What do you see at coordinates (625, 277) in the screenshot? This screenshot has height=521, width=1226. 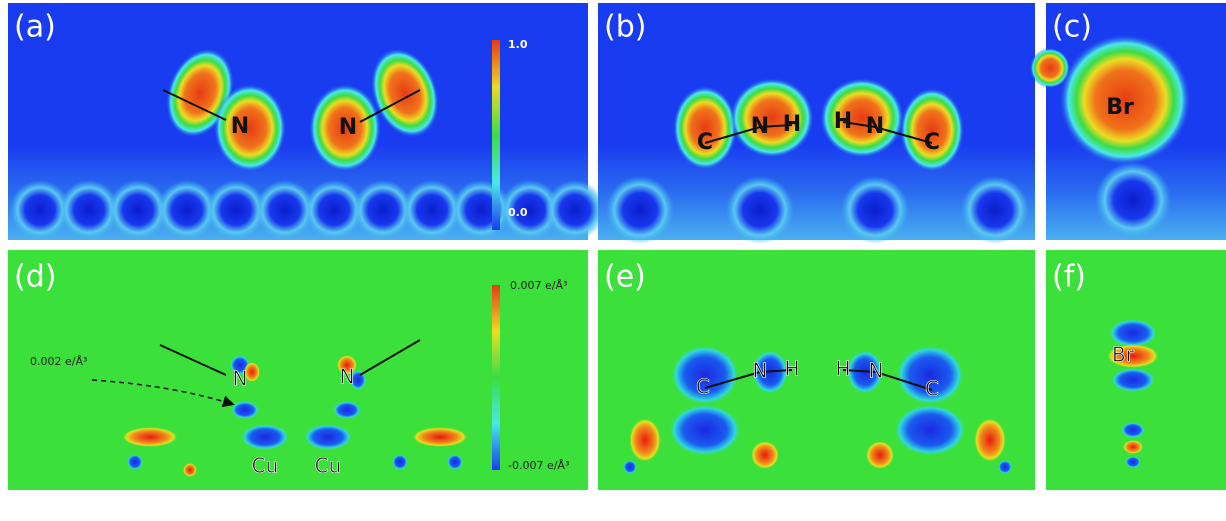 I see `panel-label: (e)` at bounding box center [625, 277].